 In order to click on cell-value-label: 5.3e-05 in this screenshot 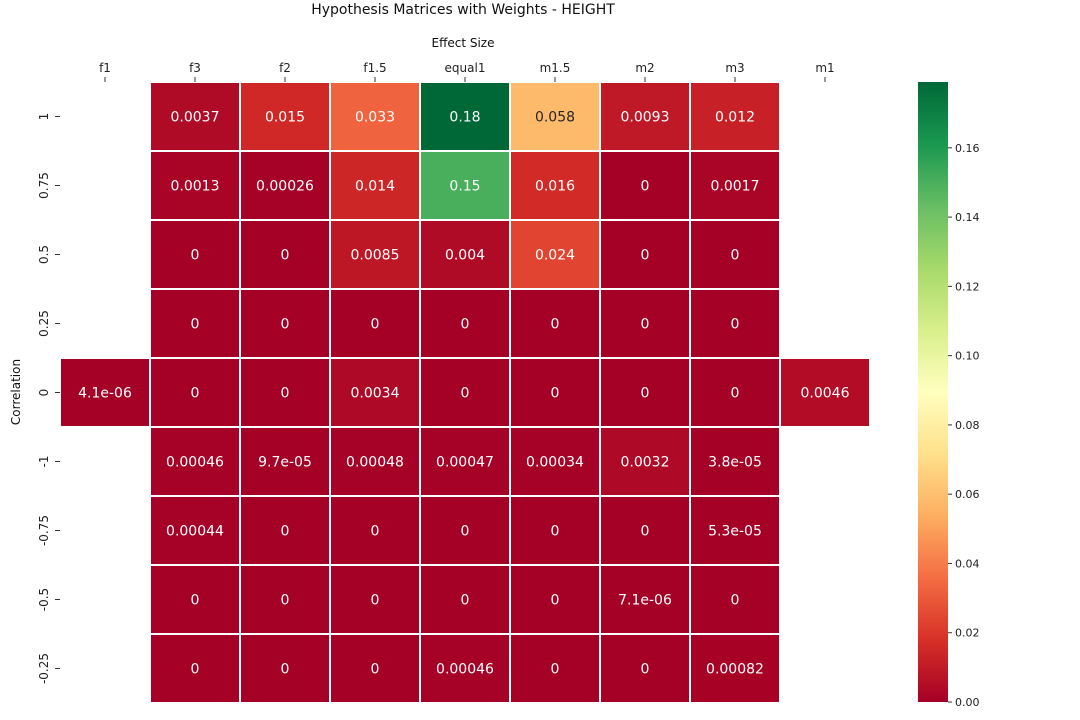, I will do `click(735, 532)`.